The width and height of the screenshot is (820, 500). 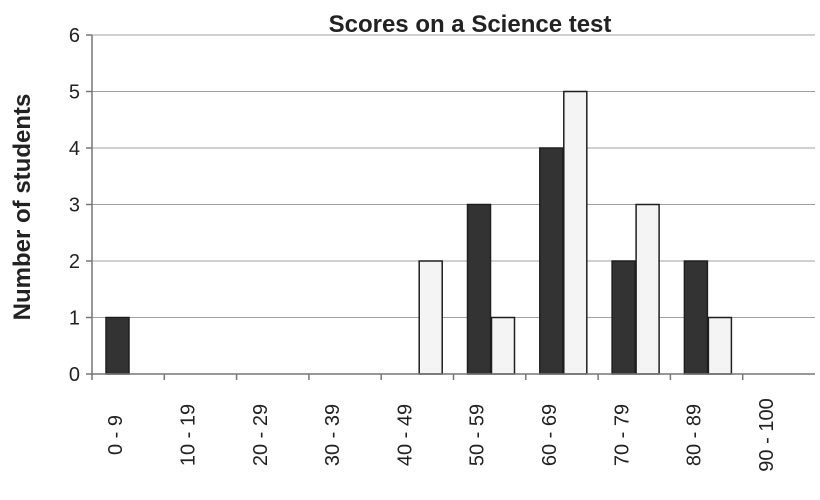 What do you see at coordinates (74, 206) in the screenshot?
I see `y-tick-label-3: 3` at bounding box center [74, 206].